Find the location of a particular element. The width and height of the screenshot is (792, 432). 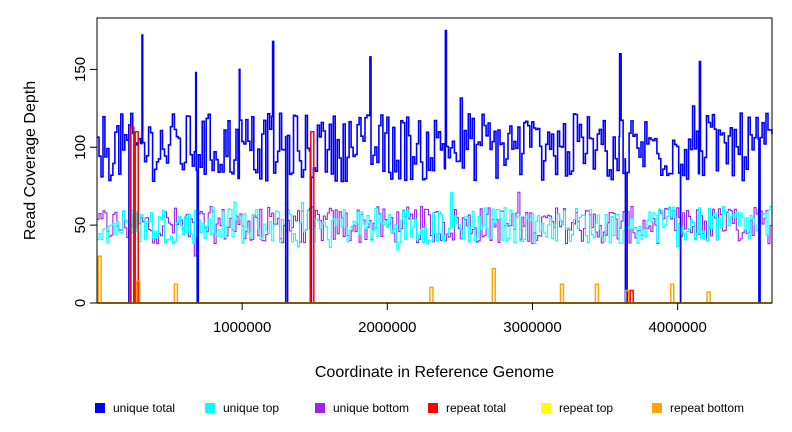

legend-item-unique-bottom: unique bottom is located at coordinates (362, 408).